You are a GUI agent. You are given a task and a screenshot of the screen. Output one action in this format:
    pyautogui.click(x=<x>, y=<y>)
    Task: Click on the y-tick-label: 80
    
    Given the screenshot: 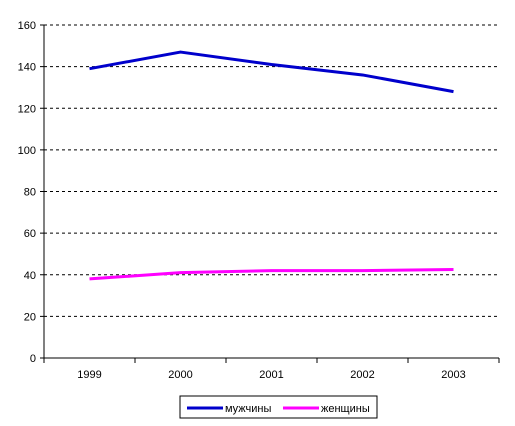 What is the action you would take?
    pyautogui.click(x=30, y=193)
    